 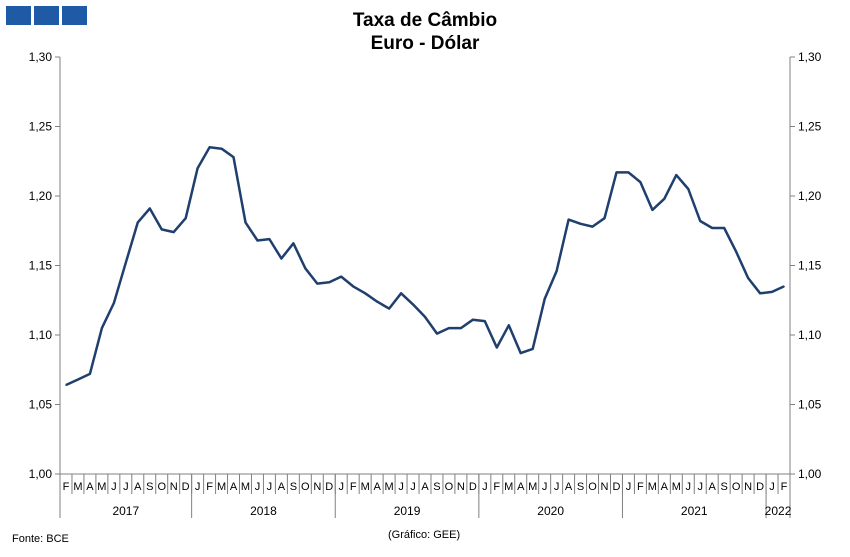 I want to click on y-tick-label-left: 1,10, so click(x=41, y=335).